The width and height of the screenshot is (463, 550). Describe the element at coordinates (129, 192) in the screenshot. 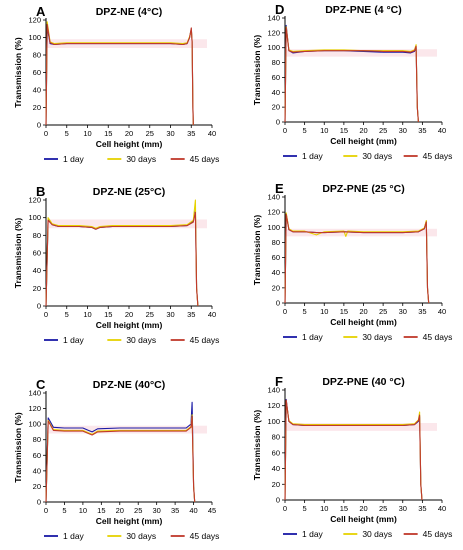

I see `chart-title: DPZ-NE (25°C)` at that location.